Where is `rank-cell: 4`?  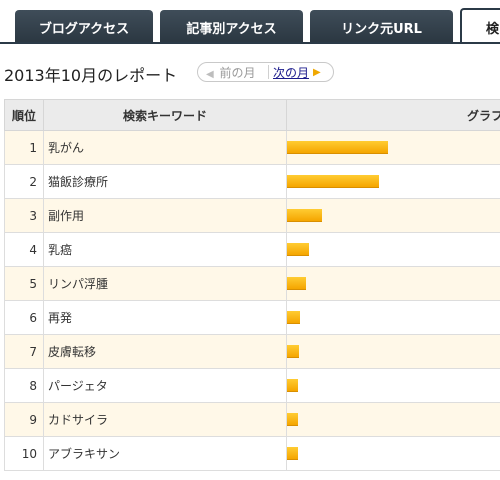 rank-cell: 4 is located at coordinates (24, 249).